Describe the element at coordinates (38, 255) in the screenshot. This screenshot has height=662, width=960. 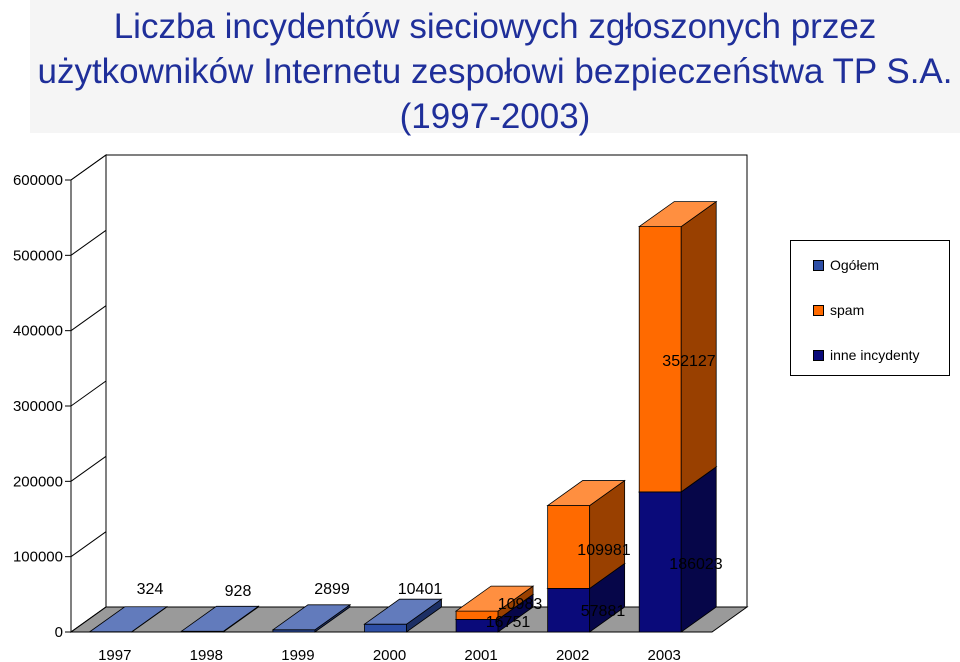
I see `y-tick-label: 500000` at that location.